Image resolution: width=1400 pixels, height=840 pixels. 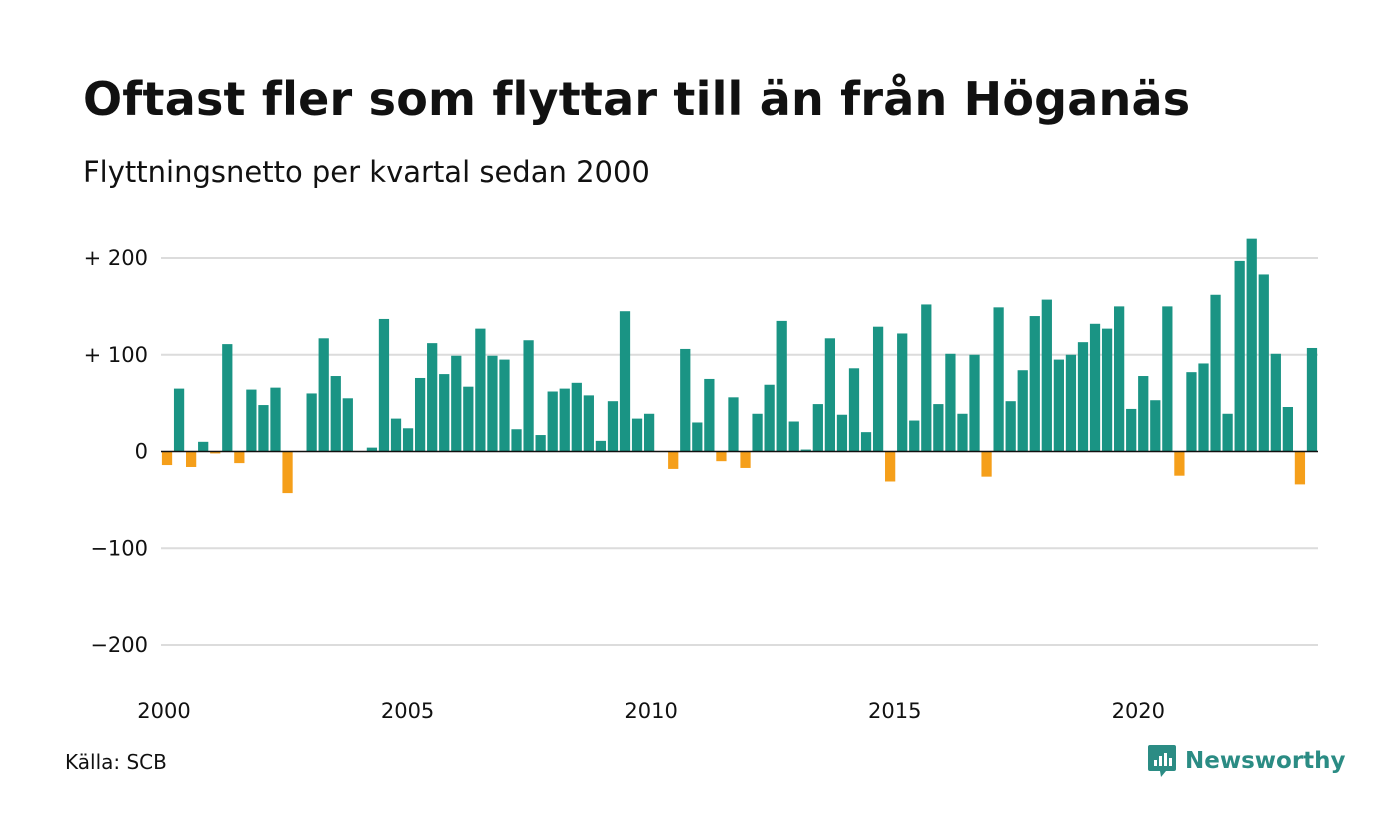 I want to click on brand-logo: Newsworthy, so click(x=1246, y=761).